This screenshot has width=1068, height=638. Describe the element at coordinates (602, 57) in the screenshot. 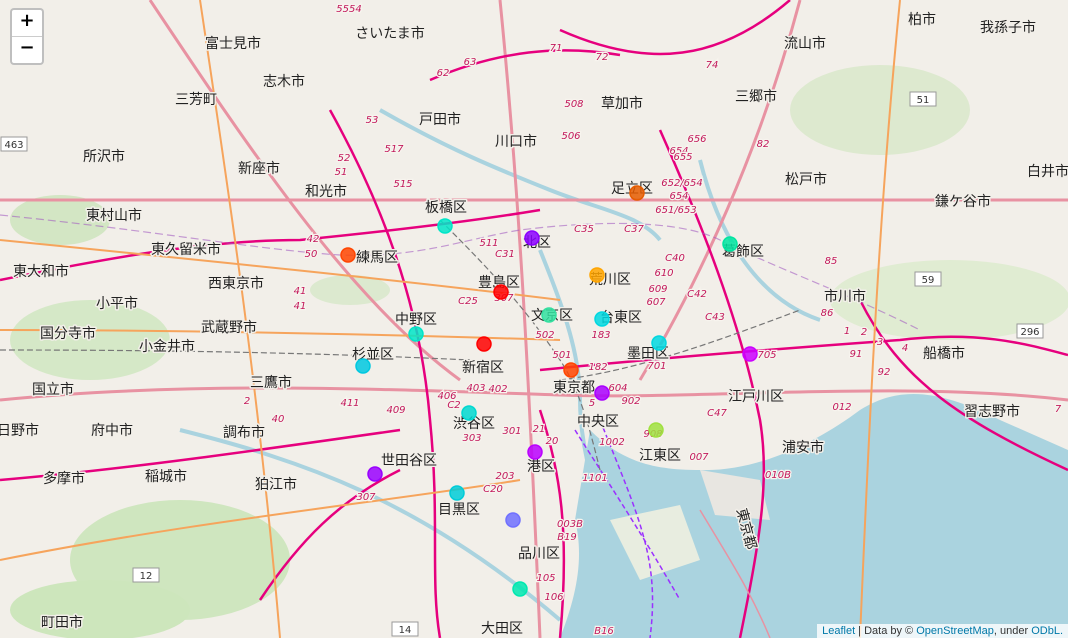

I see `route-number-label: 72` at that location.